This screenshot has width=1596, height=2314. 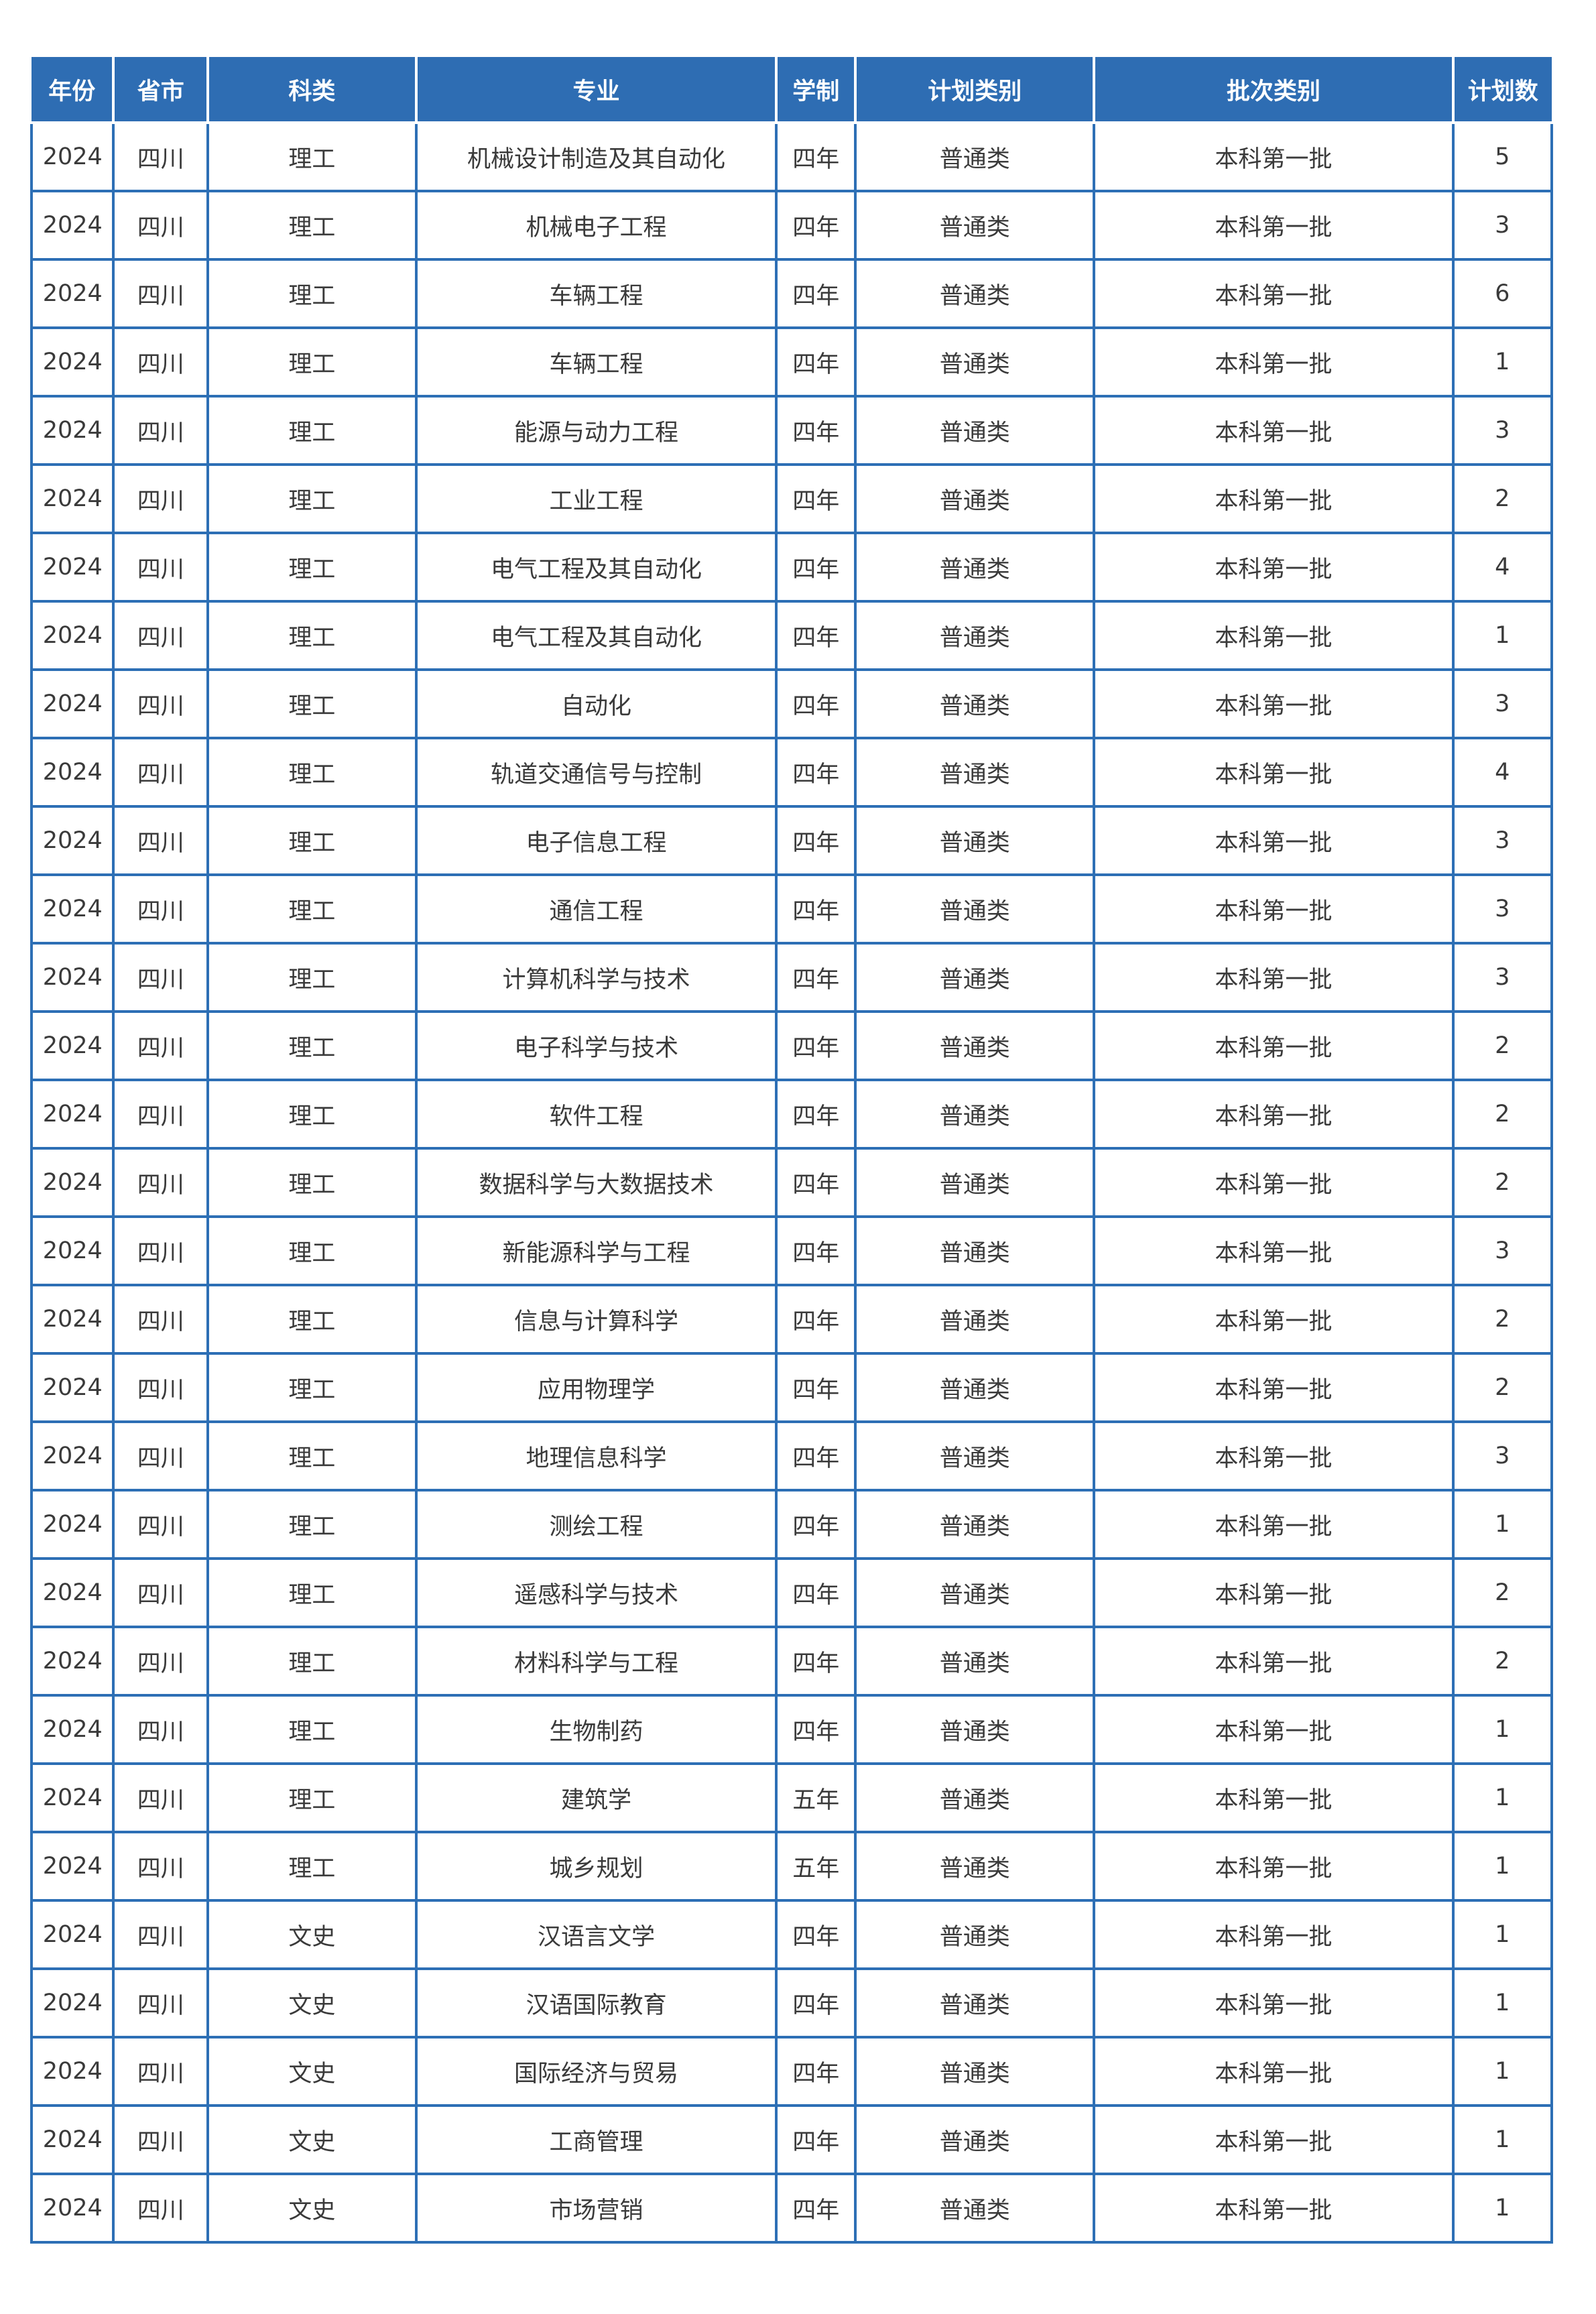 I want to click on table-row: 2024 四川 理工 遥感科学与技术 四年 普通类 本科第一批 2, so click(x=791, y=1592).